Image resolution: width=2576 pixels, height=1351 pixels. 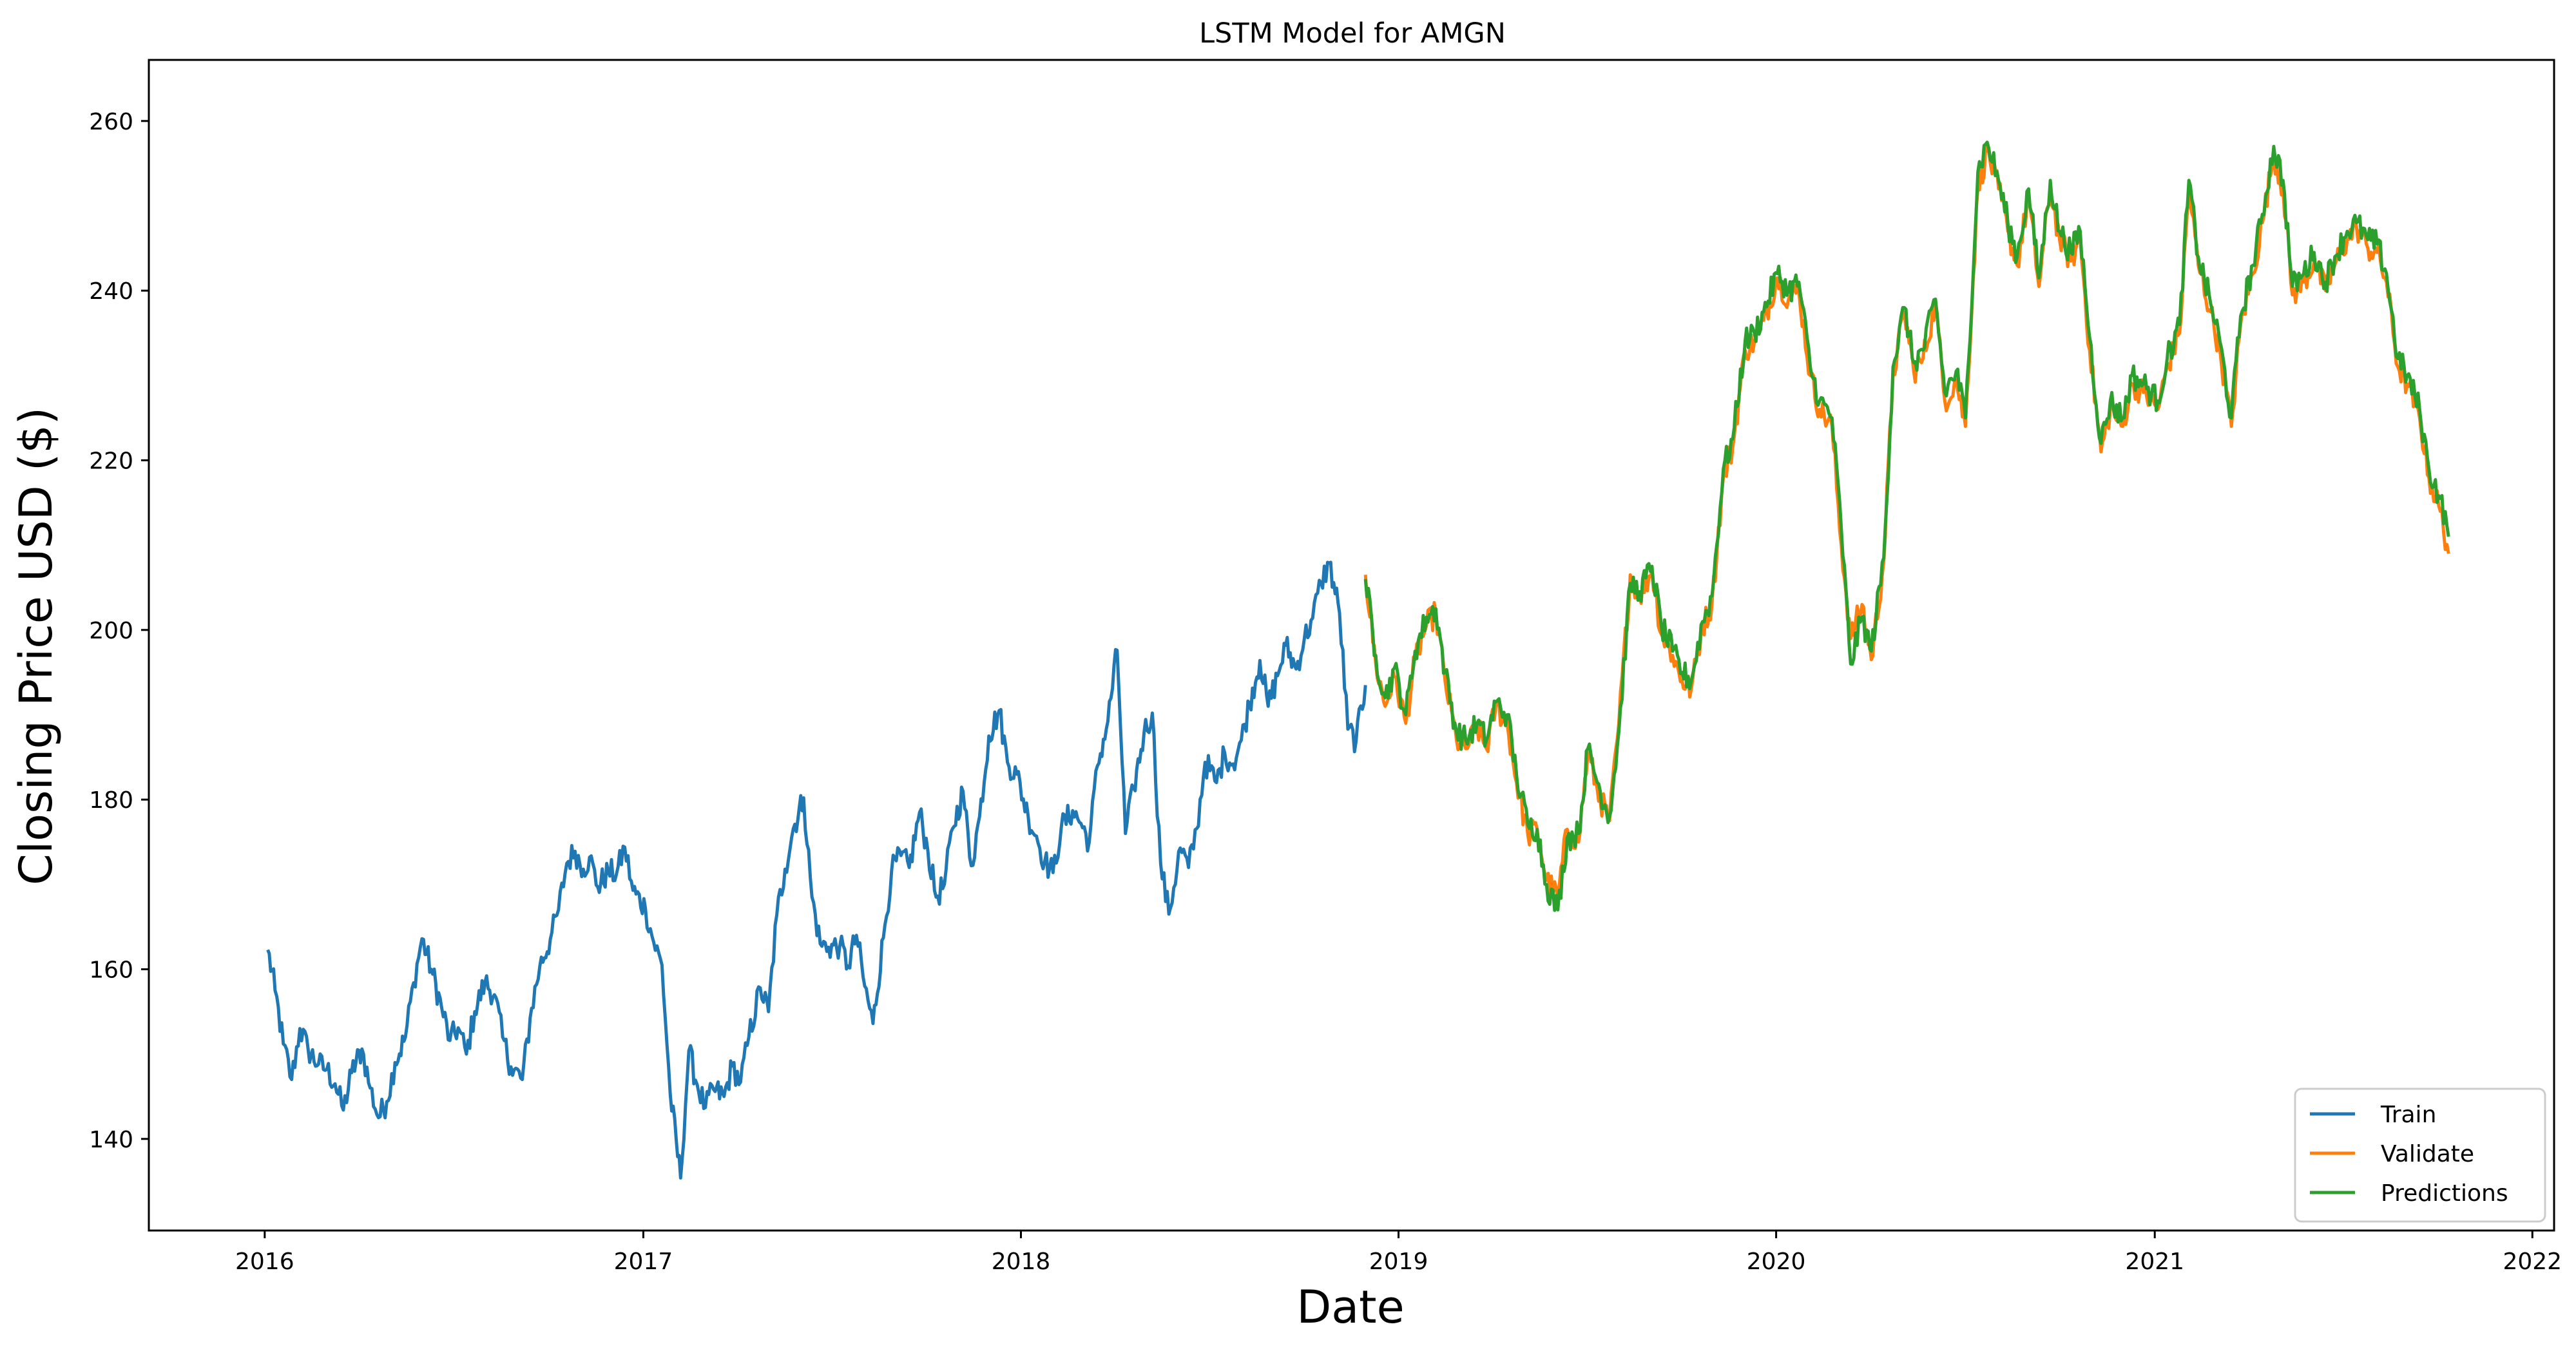 I want to click on chart-title: LSTM Model for AMGN, so click(x=1352, y=33).